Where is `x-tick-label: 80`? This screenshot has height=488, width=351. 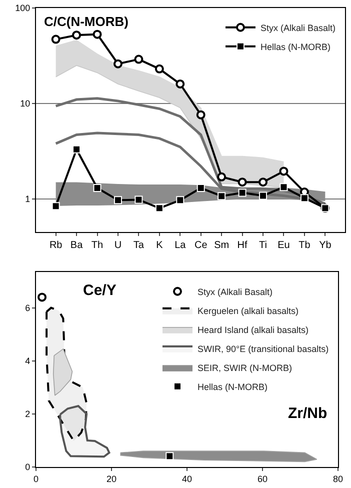
x-tick-label: 80 is located at coordinates (338, 479).